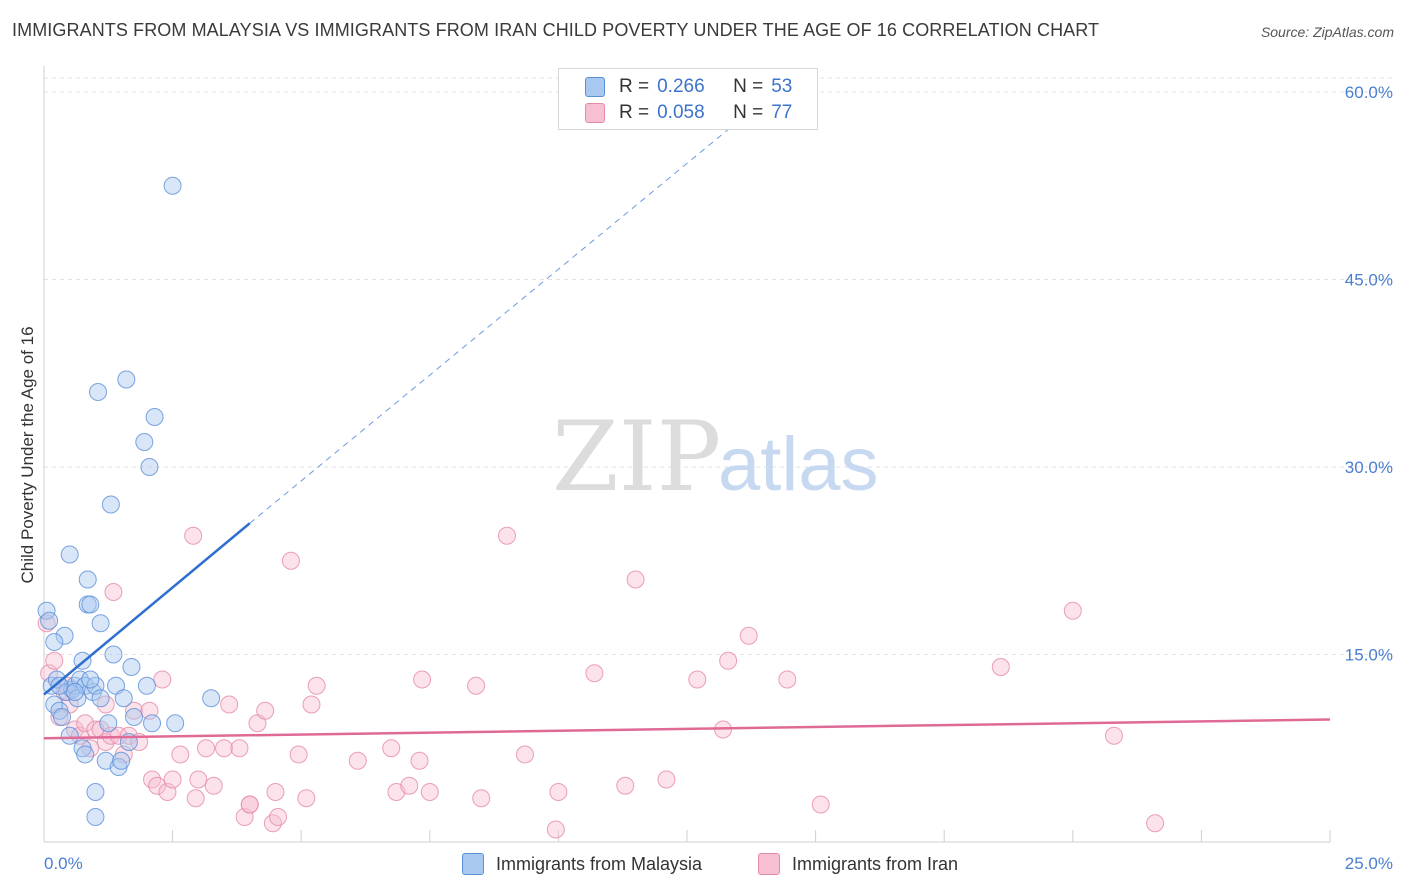 The image size is (1406, 892). I want to click on bottom-legend-iran: Immigrants from Iran, so click(858, 864).